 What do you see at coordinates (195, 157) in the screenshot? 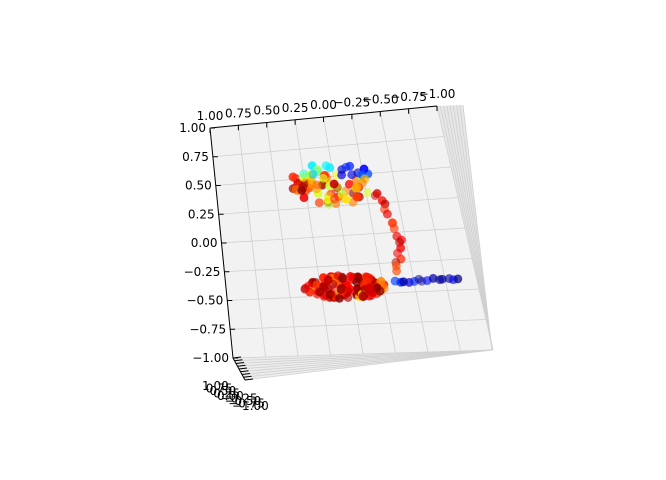
I see `z-tick-label: 0.75` at bounding box center [195, 157].